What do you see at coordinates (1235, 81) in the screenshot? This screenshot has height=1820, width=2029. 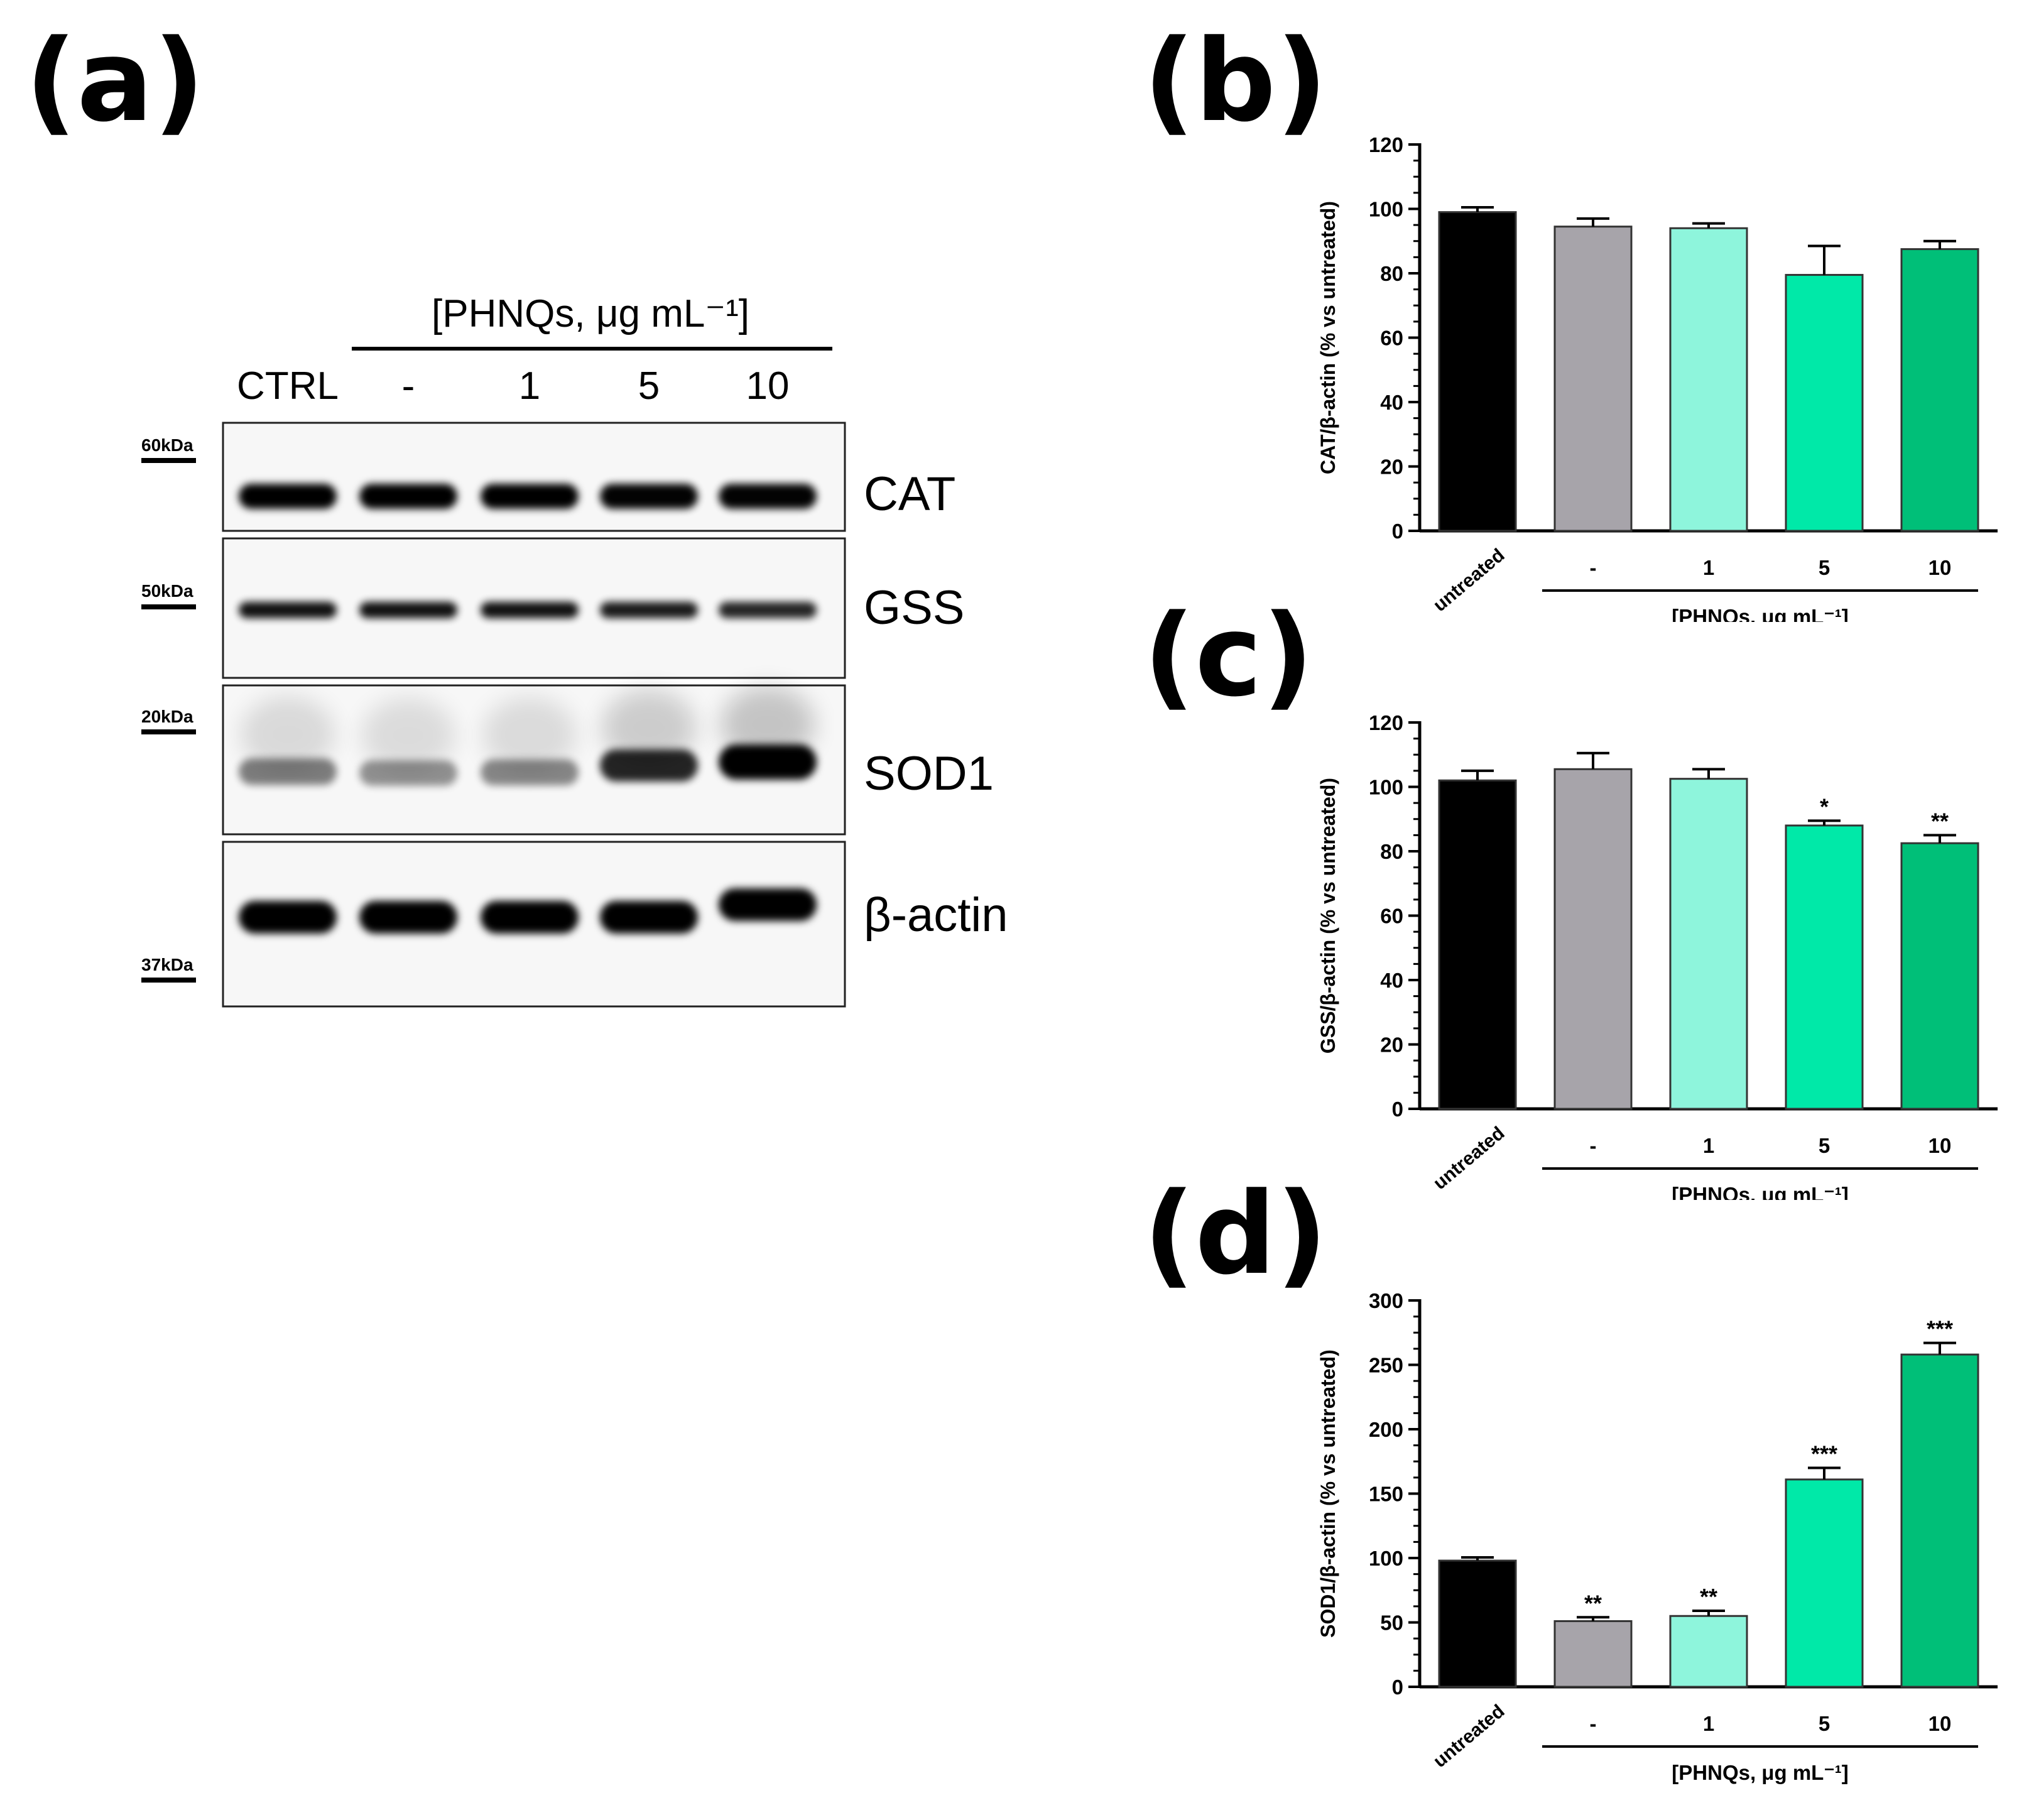 I see `panel-letter-b: (b)` at bounding box center [1235, 81].